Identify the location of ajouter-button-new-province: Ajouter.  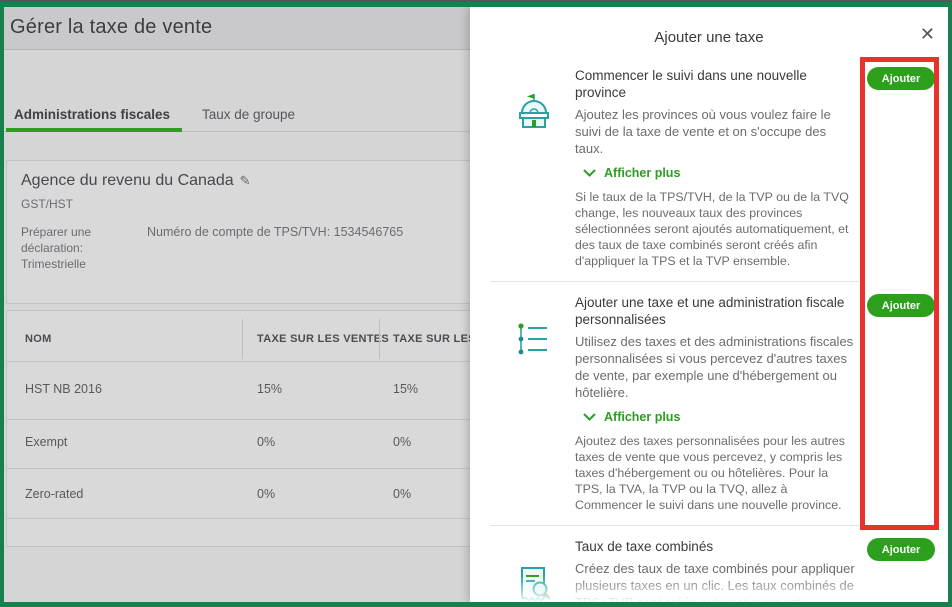
(901, 78).